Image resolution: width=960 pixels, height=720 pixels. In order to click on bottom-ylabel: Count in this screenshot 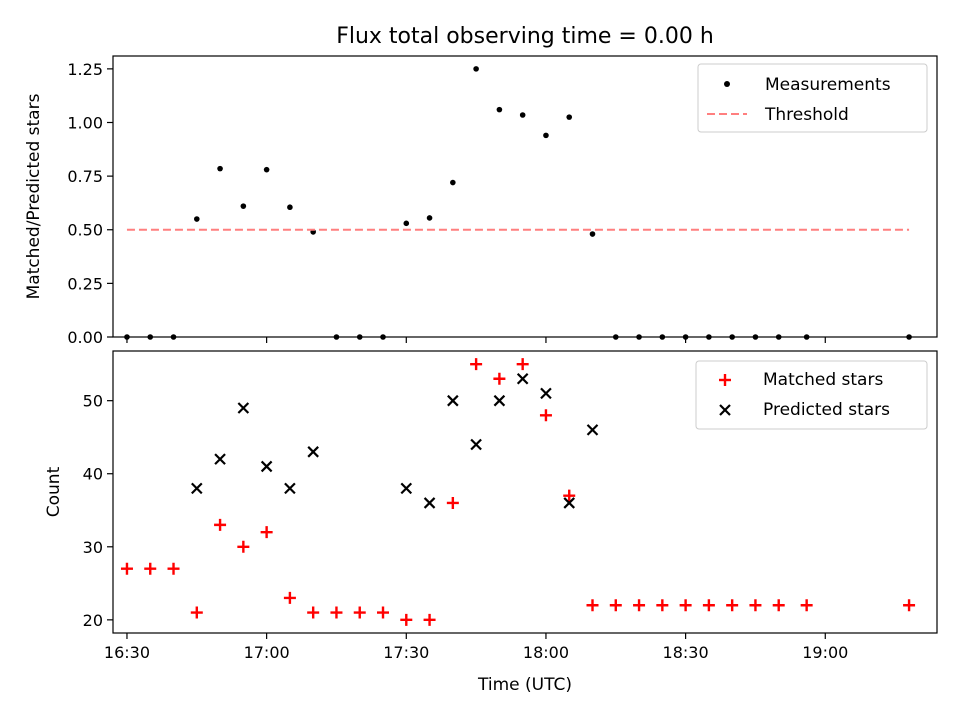, I will do `click(54, 491)`.